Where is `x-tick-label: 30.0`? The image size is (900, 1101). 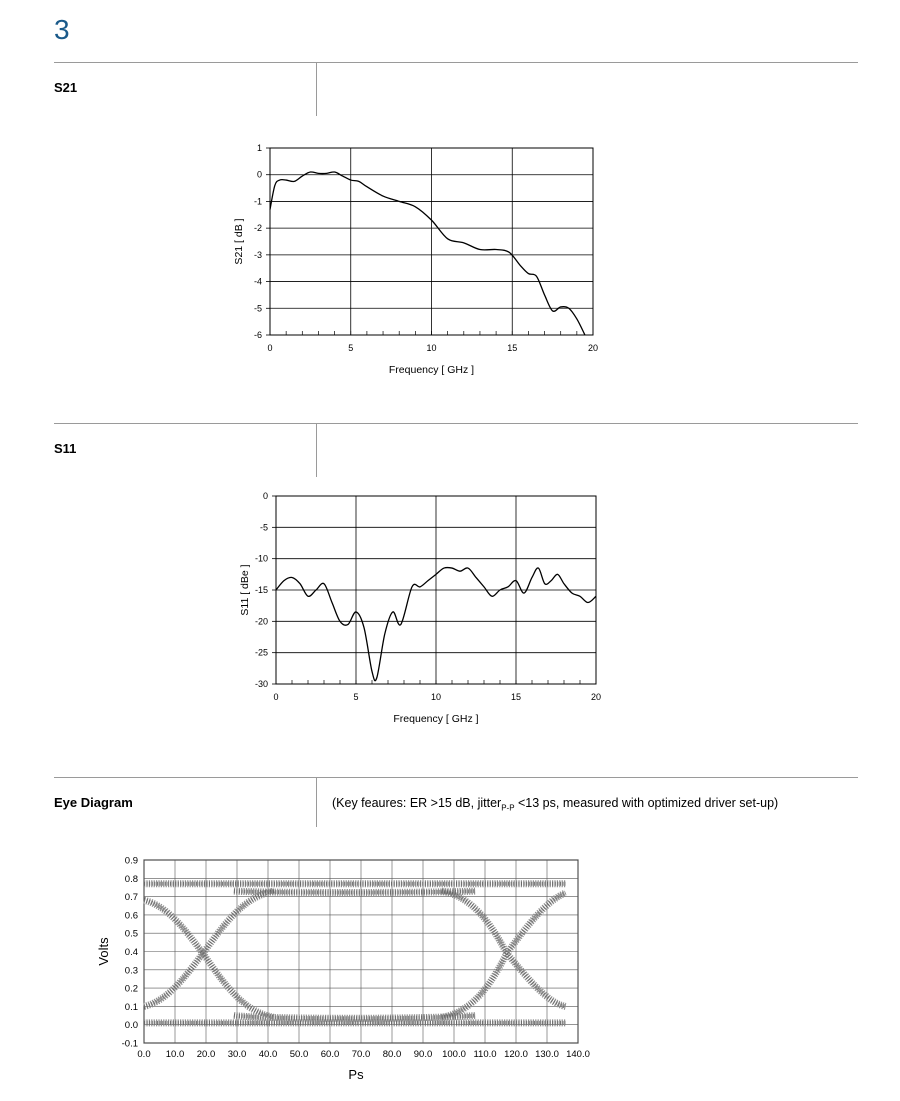
x-tick-label: 30.0 is located at coordinates (237, 1054).